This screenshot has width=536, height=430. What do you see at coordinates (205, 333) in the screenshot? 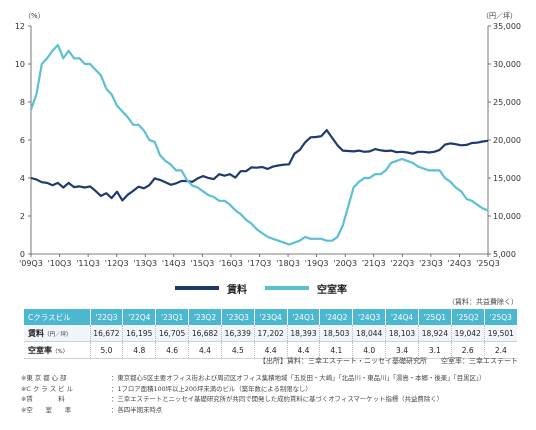
I see `table-cell: 16,682` at bounding box center [205, 333].